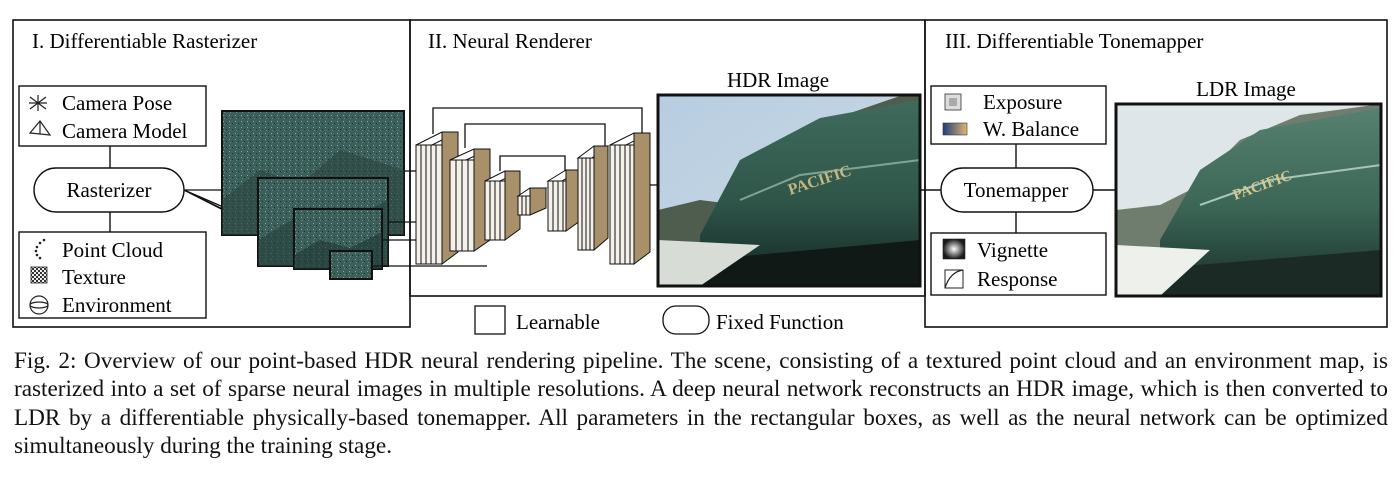 This screenshot has height=492, width=1400. I want to click on section-title-tonemapper: III. Differentiable Tonemapper, so click(1074, 41).